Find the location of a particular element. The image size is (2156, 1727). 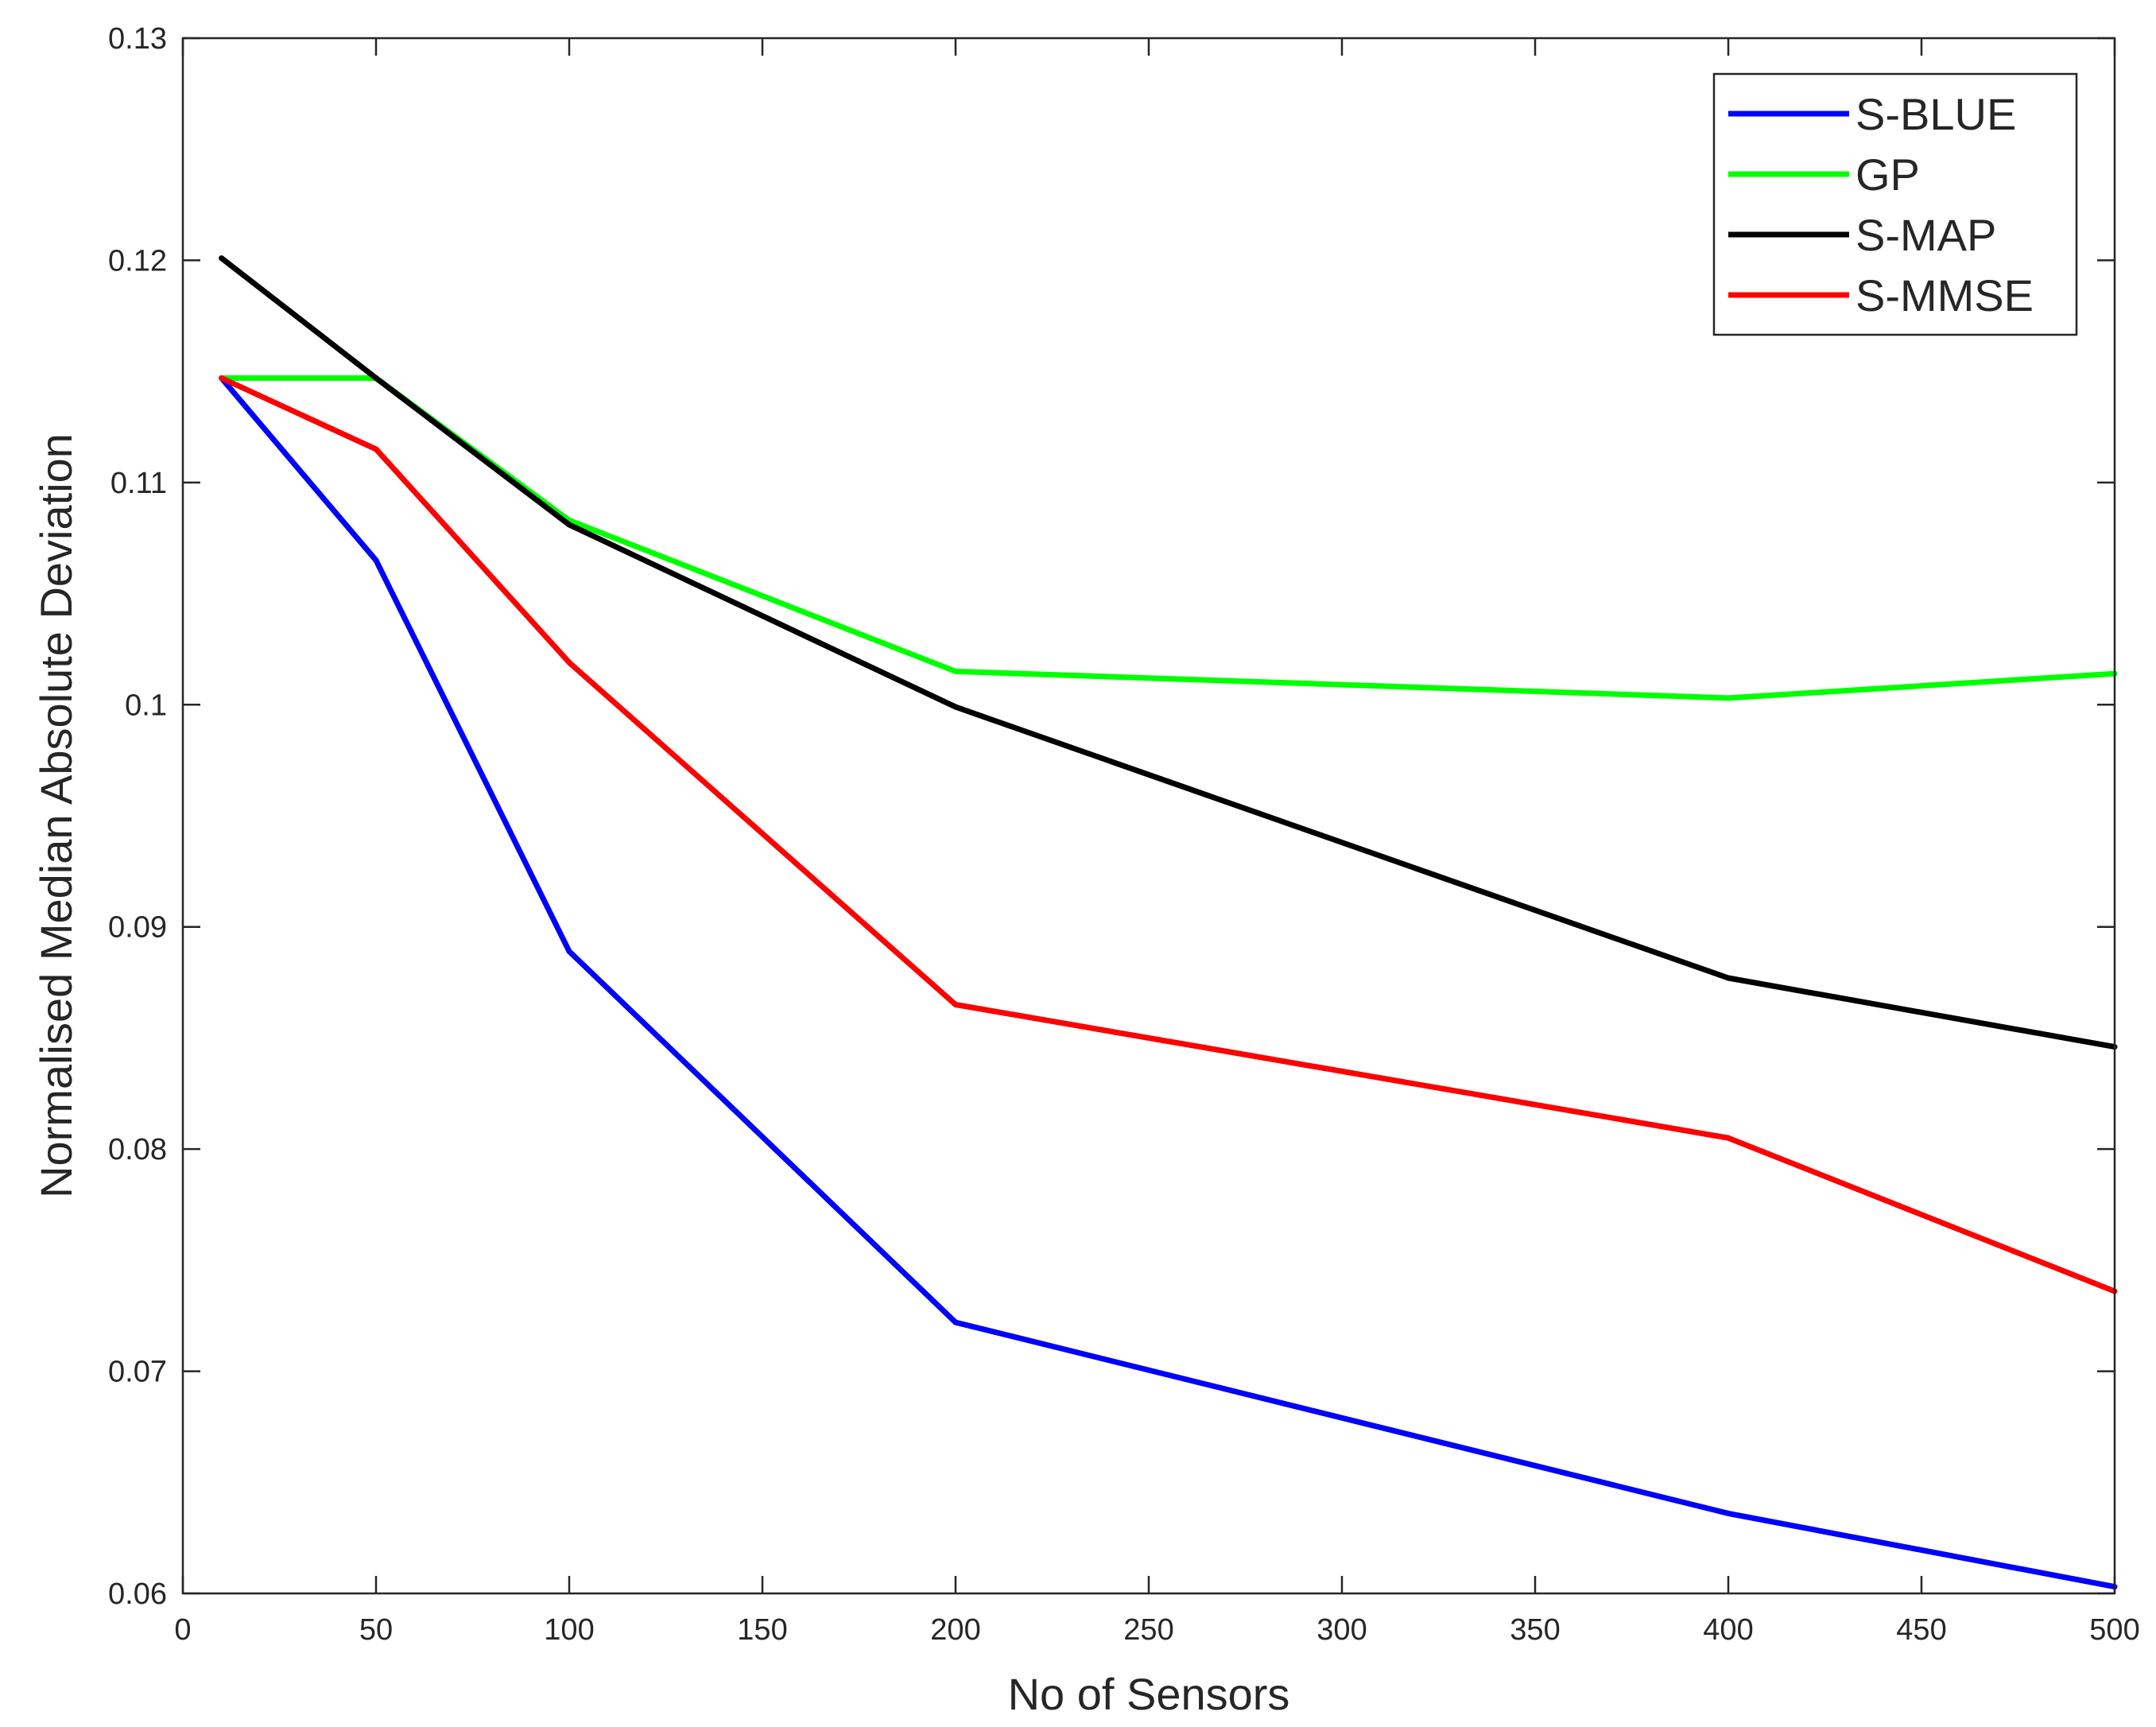

y-axis-title: Normalised Median Absolute Deviation is located at coordinates (56, 816).